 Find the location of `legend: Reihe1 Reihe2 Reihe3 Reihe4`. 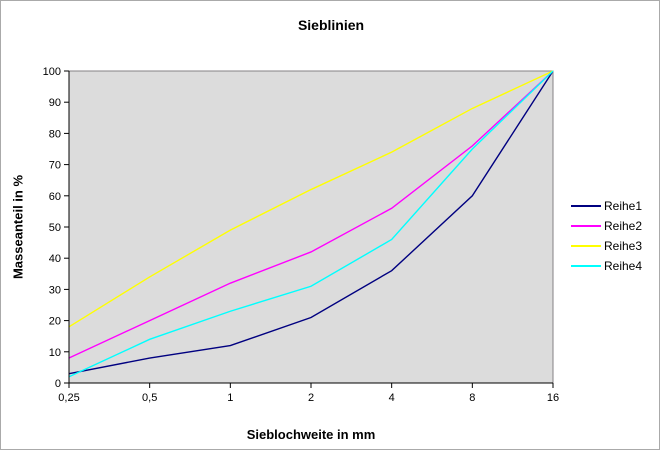

legend: Reihe1 Reihe2 Reihe3 Reihe4 is located at coordinates (615, 235).